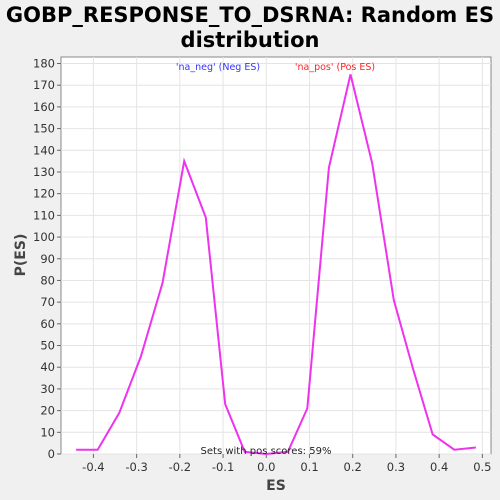 The height and width of the screenshot is (500, 500). What do you see at coordinates (287, 464) in the screenshot?
I see `x-axis-ticks: -0.4 -0.3 -0.2 -0.1 0.0 0.1 0.2 0.3 0.4 0.5` at bounding box center [287, 464].